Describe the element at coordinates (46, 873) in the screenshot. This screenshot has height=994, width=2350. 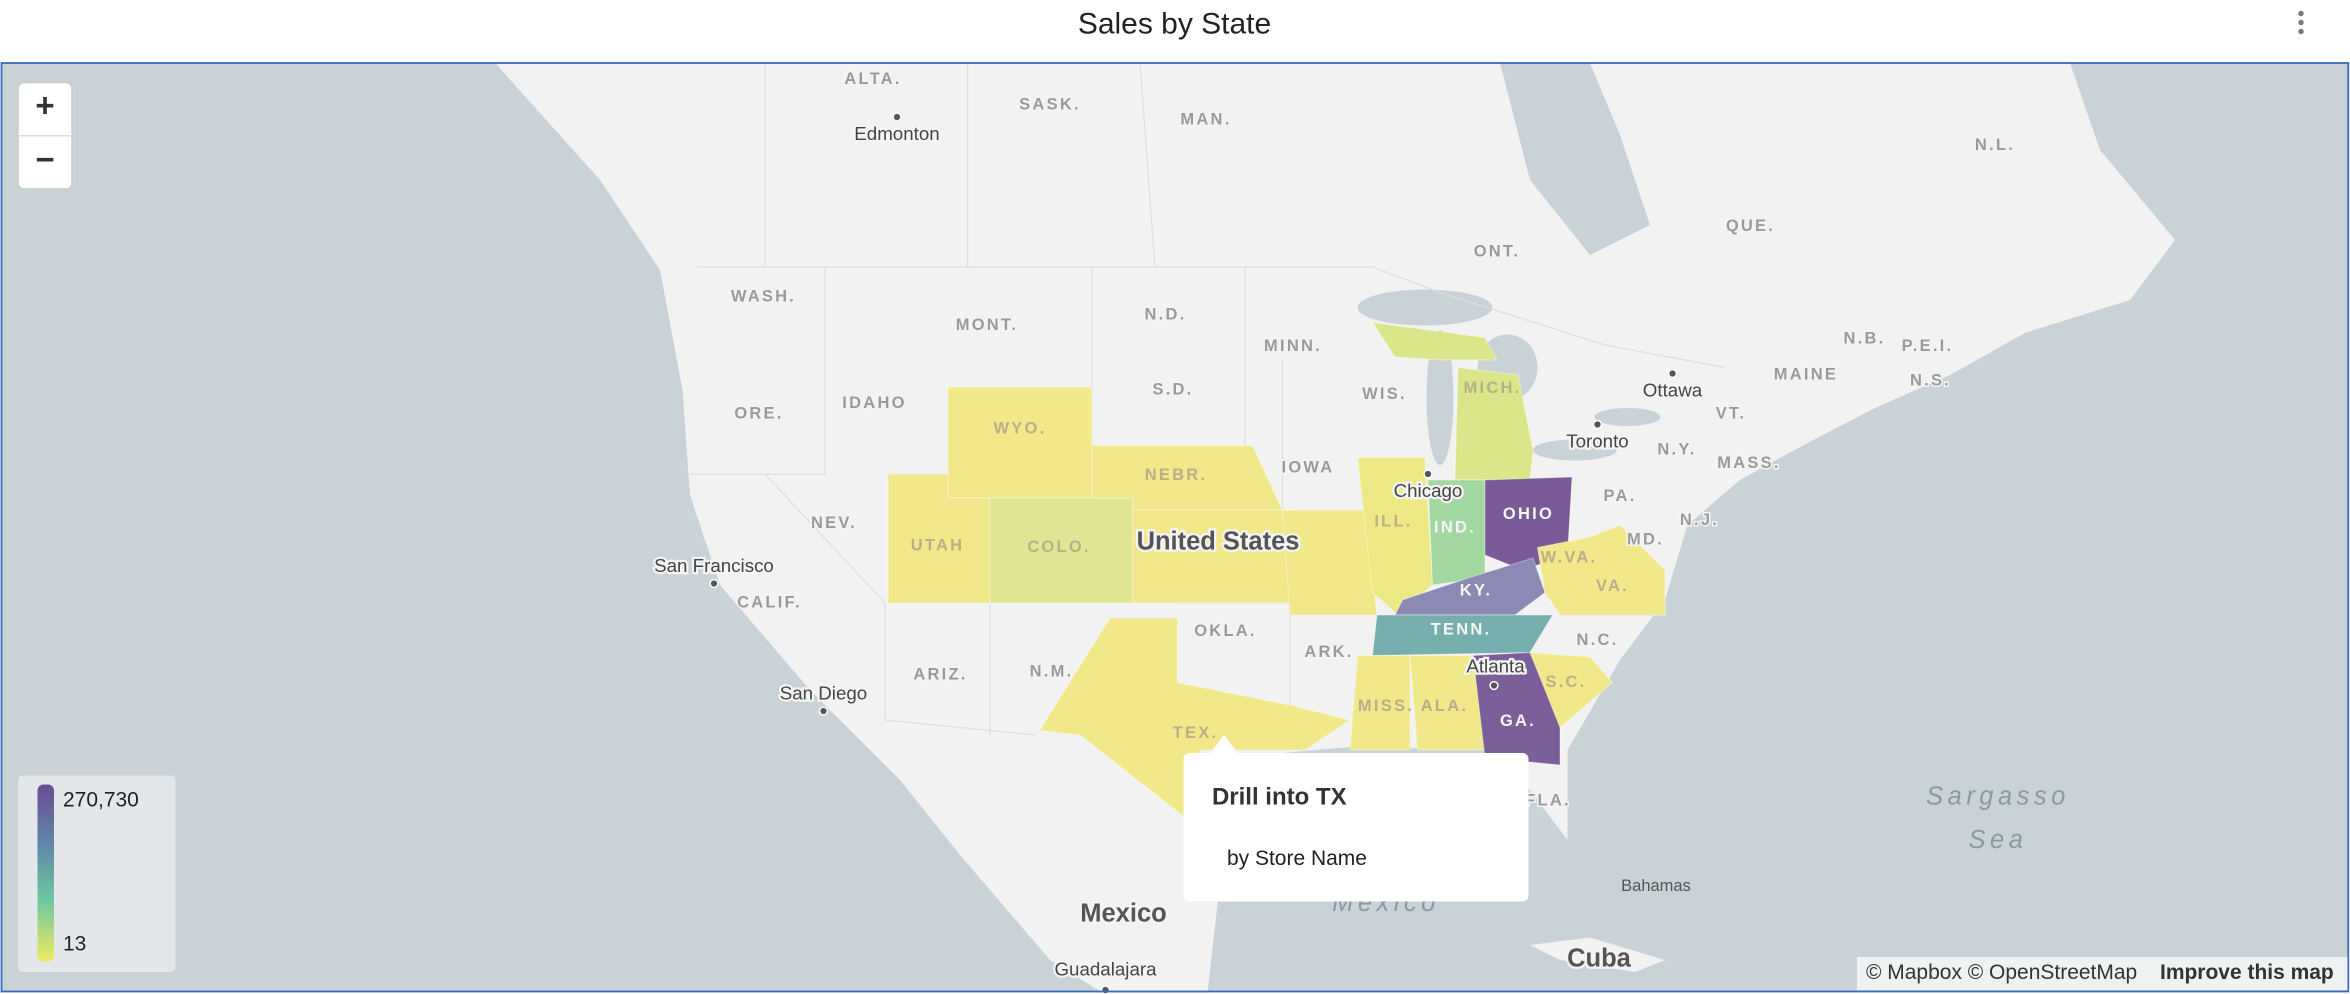
I see `legend-scale` at that location.